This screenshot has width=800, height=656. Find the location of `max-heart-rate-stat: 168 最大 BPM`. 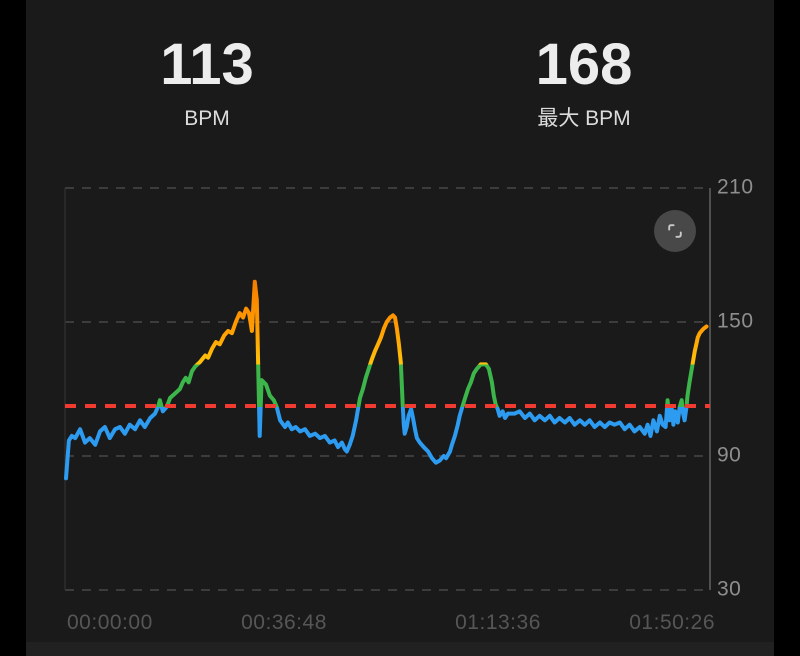

max-heart-rate-stat: 168 最大 BPM is located at coordinates (584, 81).